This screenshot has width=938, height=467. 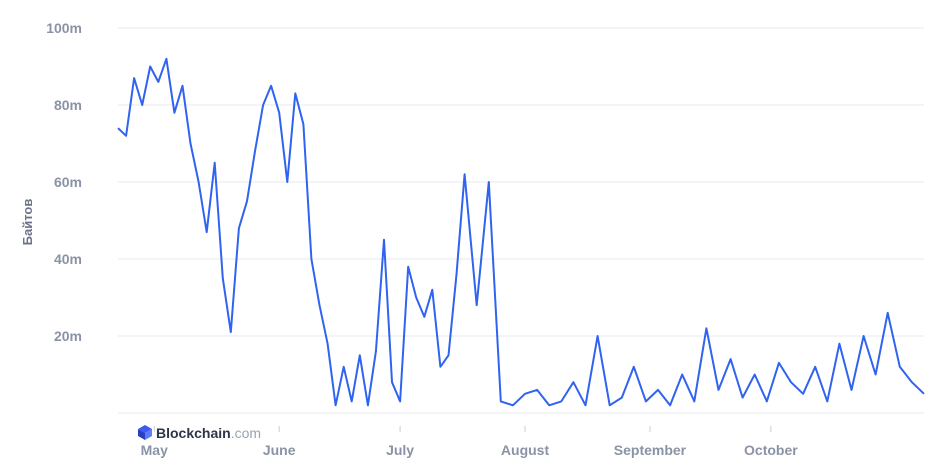 I want to click on y-axis-ticks: 100m 80m 60m 40m 20m, so click(x=64, y=182).